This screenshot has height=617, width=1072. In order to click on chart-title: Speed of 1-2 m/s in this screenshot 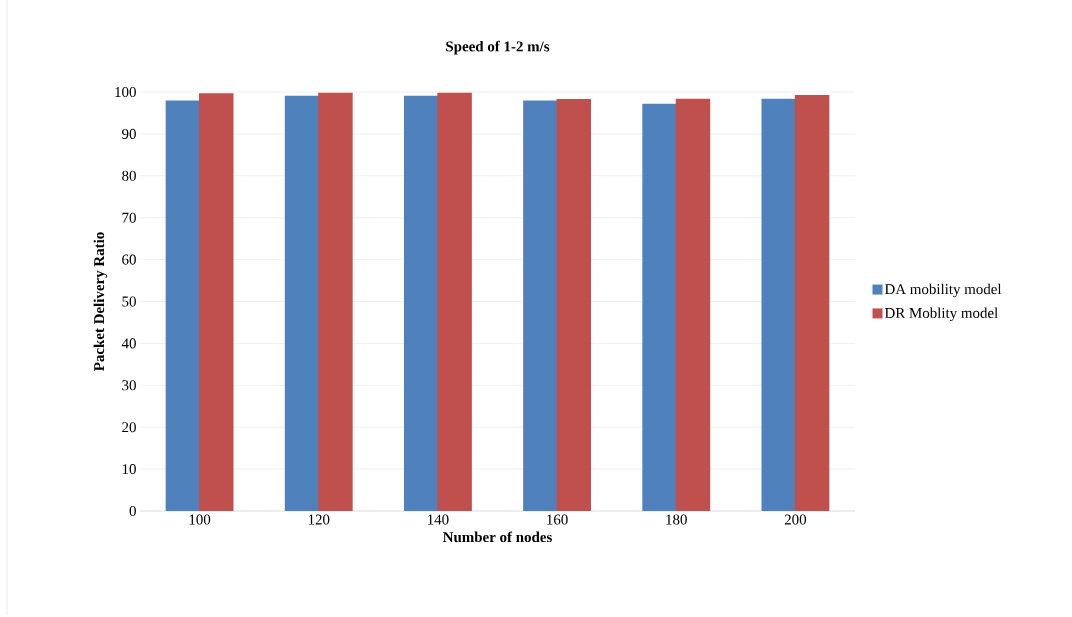, I will do `click(498, 47)`.